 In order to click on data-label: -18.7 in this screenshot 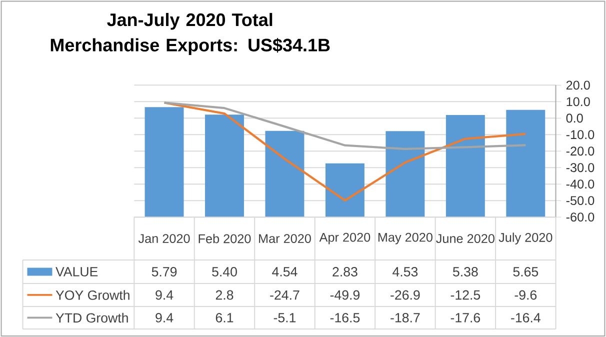, I will do `click(405, 317)`.